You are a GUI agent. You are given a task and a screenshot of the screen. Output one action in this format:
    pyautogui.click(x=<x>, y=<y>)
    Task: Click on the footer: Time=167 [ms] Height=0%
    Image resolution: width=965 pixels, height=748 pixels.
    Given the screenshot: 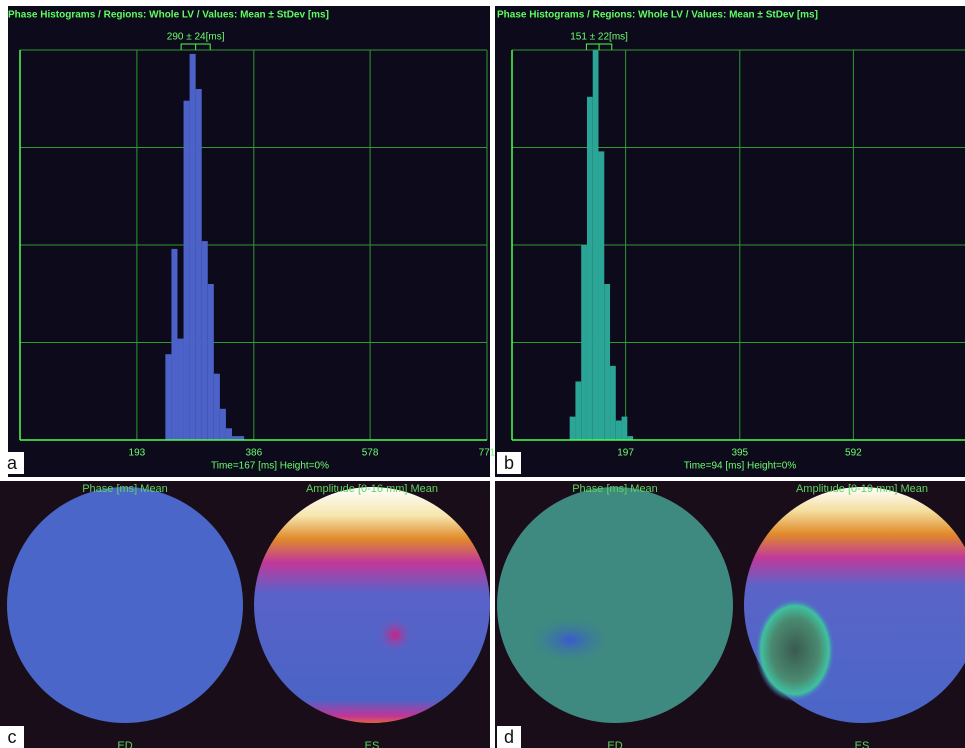 What is the action you would take?
    pyautogui.click(x=270, y=466)
    